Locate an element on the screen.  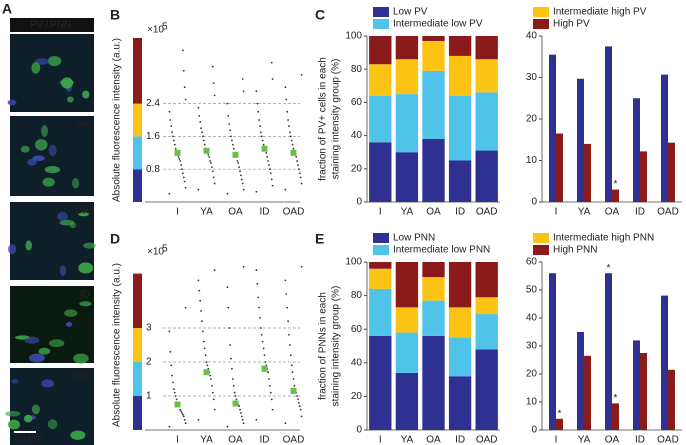
y-tick-label: 2 is located at coordinates (149, 362).